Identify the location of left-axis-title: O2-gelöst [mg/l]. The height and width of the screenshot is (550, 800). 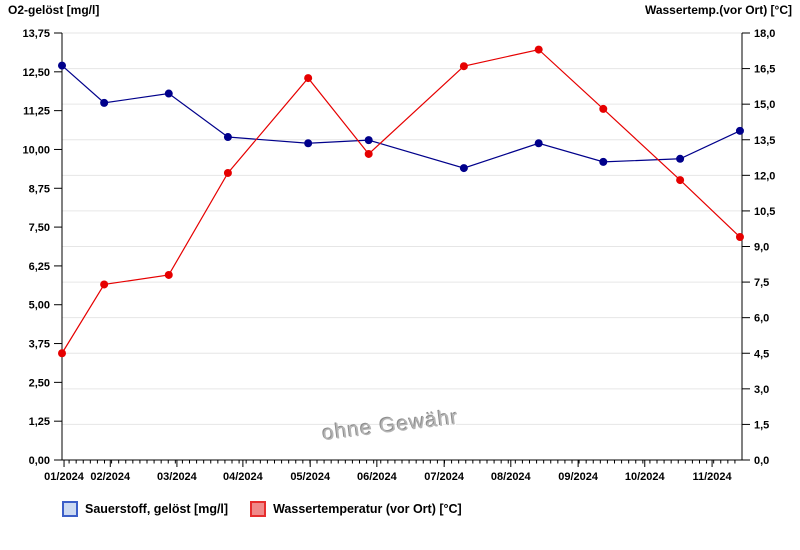
(54, 10).